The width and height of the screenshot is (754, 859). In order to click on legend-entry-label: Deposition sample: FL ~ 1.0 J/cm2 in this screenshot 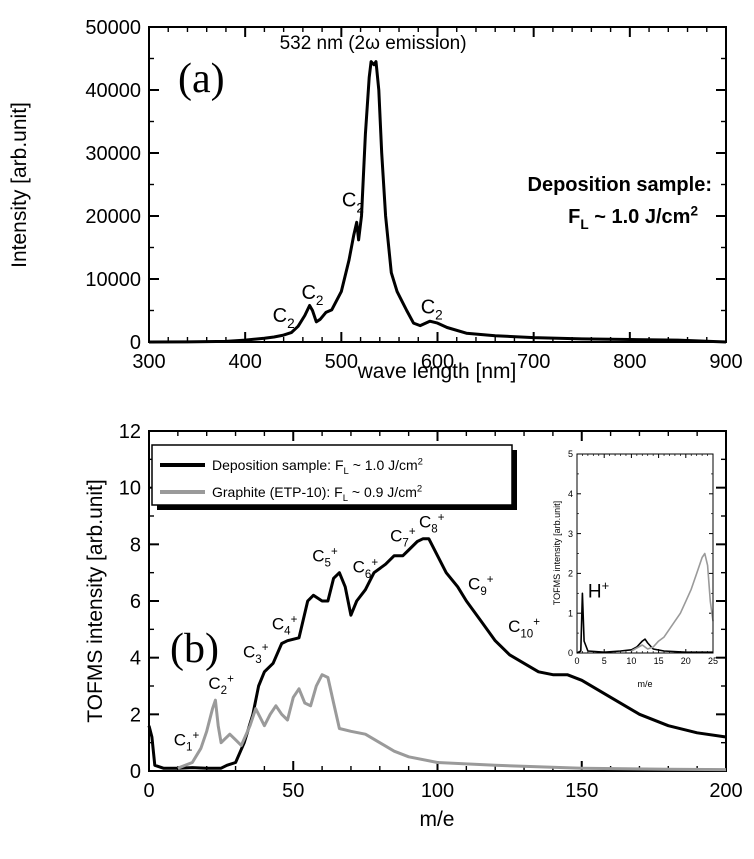, I will do `click(317, 467)`.